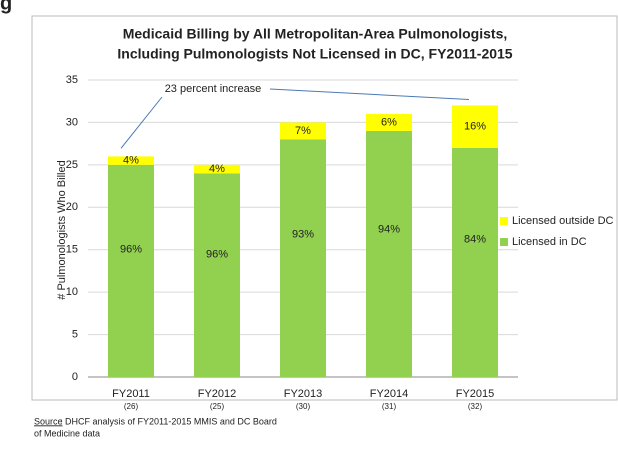  What do you see at coordinates (75, 377) in the screenshot?
I see `y-tick-label: 0` at bounding box center [75, 377].